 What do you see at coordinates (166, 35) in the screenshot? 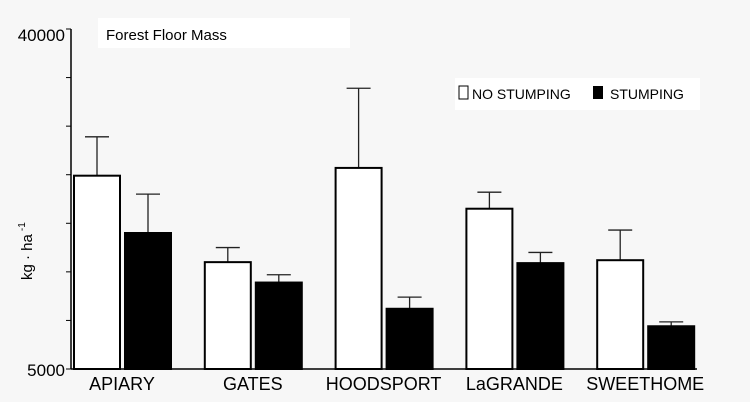
I see `chart-title: Forest Floor Mass` at bounding box center [166, 35].